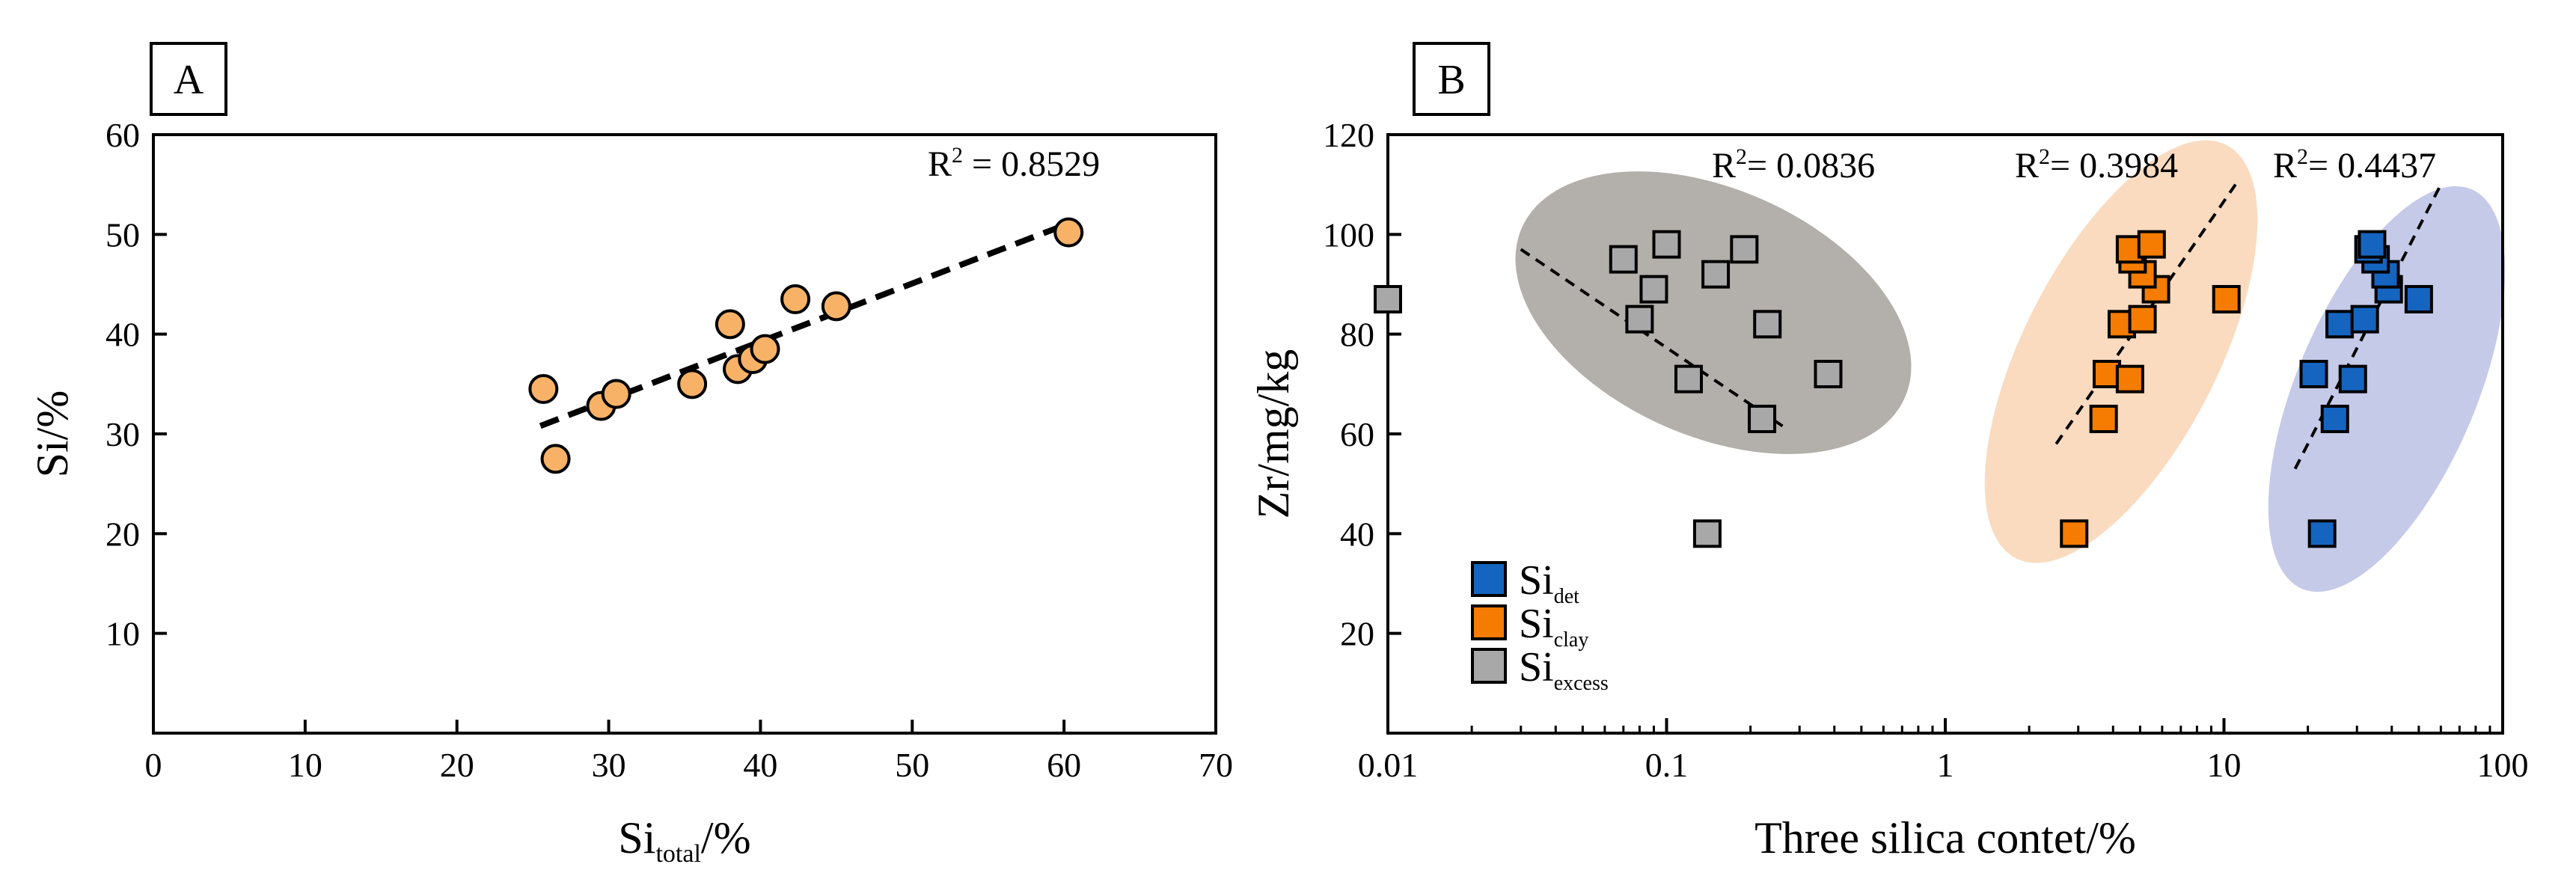 The image size is (2576, 882). Describe the element at coordinates (1566, 596) in the screenshot. I see `legend-sub-si-det: det` at that location.